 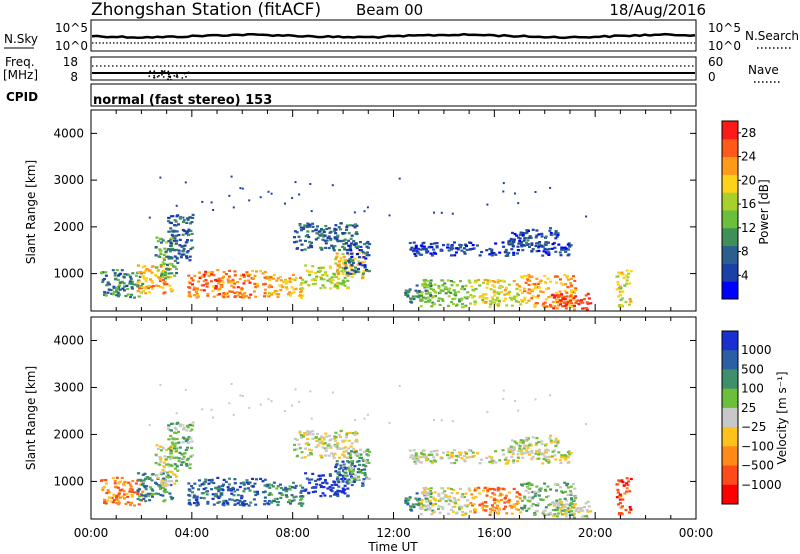 What do you see at coordinates (389, 10) in the screenshot?
I see `beam-label: Beam 00` at bounding box center [389, 10].